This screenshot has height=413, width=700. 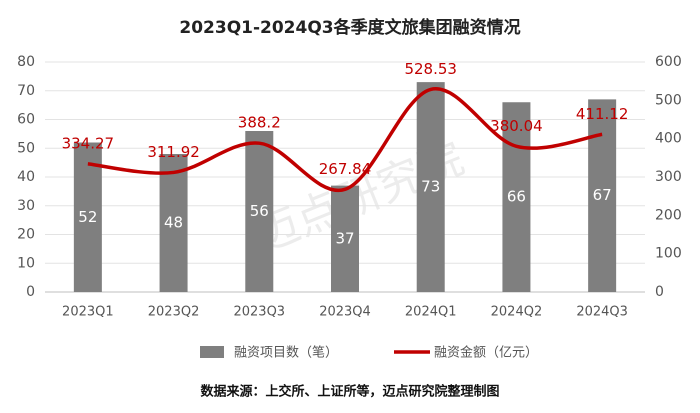 What do you see at coordinates (88, 312) in the screenshot?
I see `x-tick-label: 2023Q1` at bounding box center [88, 312].